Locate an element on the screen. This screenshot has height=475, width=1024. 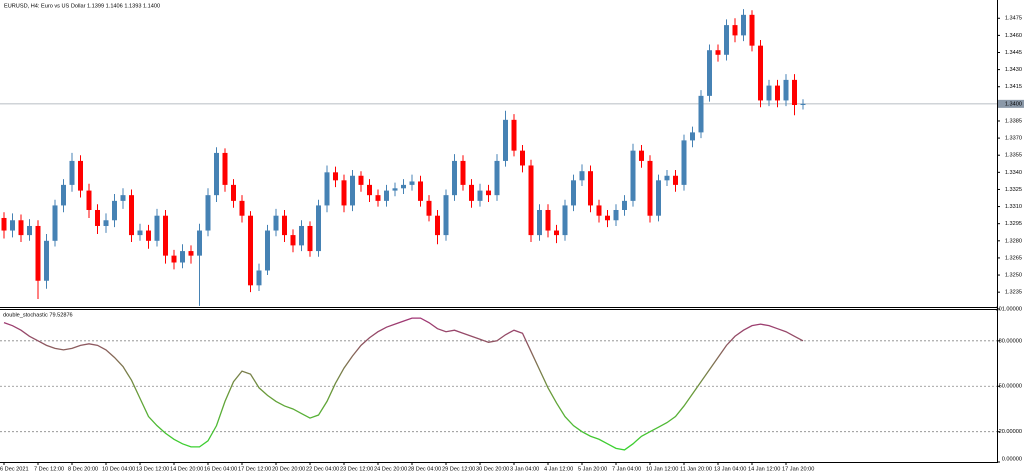
y-tick-label: 1.3295 is located at coordinates (1013, 224).